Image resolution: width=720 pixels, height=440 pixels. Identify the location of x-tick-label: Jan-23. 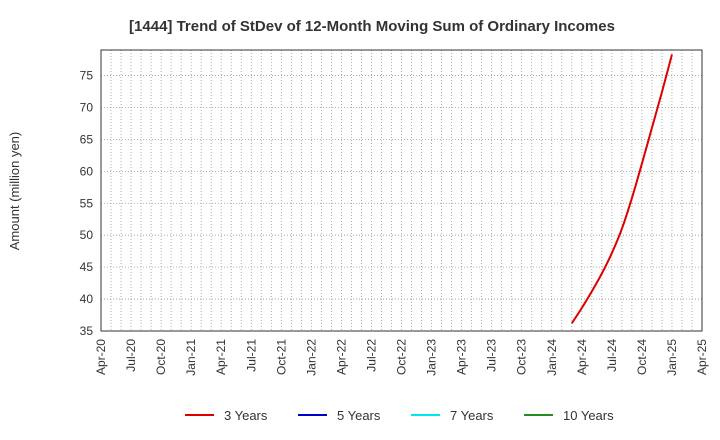
(432, 357).